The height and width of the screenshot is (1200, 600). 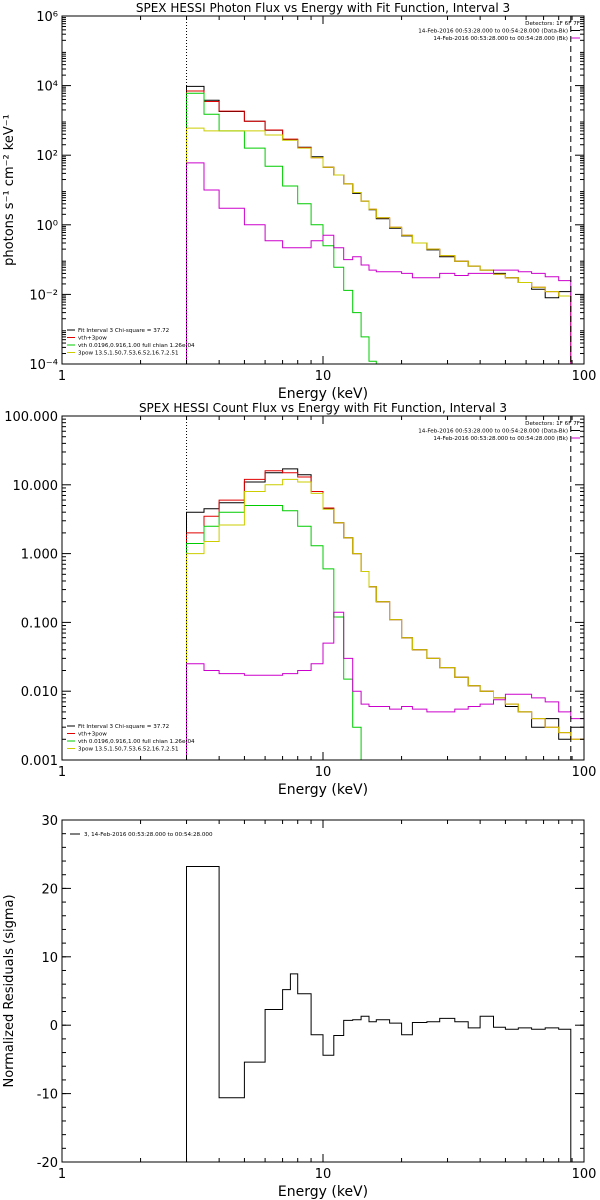 I want to click on y-axis-label: Normalized Residuals (sigma), so click(x=9, y=990).